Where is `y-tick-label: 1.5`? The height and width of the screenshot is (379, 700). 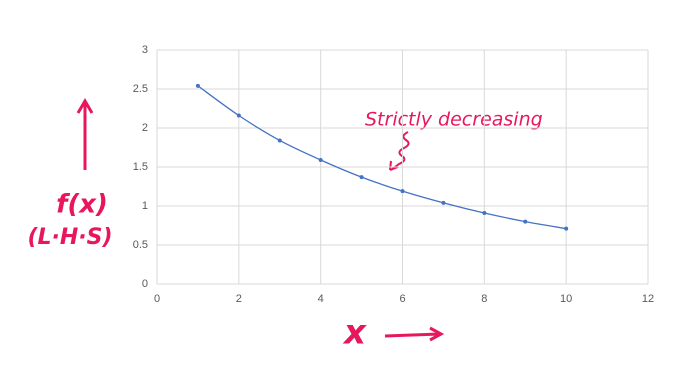
y-tick-label: 1.5 is located at coordinates (140, 167).